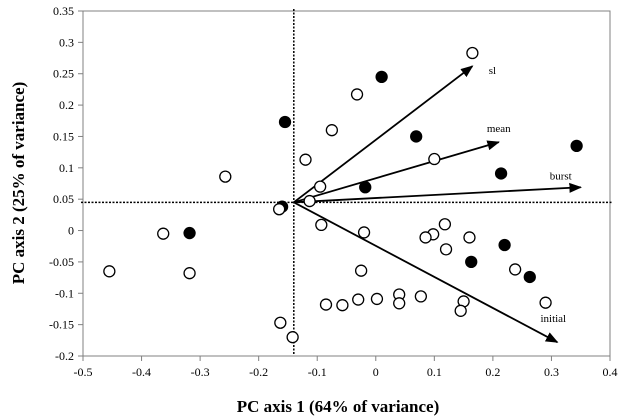 This screenshot has height=419, width=621. Describe the element at coordinates (61, 262) in the screenshot. I see `y-tick-label: -0.05` at that location.